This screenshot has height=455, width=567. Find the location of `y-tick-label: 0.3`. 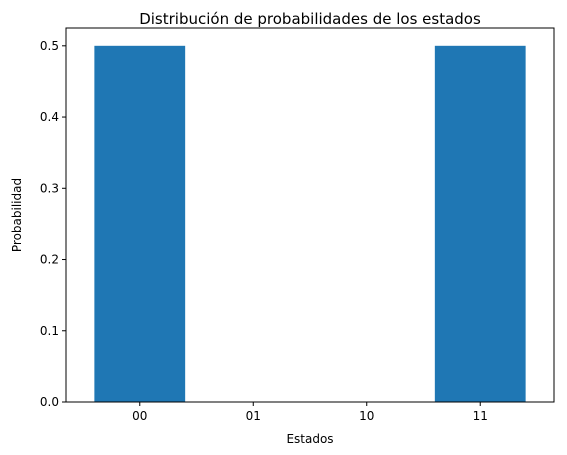

y-tick-label: 0.3 is located at coordinates (49, 188).